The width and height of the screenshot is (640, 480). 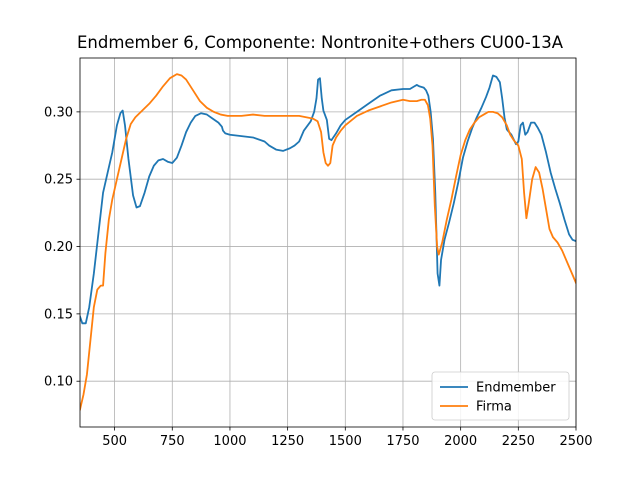 What do you see at coordinates (58, 314) in the screenshot?
I see `y-tick-label: 0.15` at bounding box center [58, 314].